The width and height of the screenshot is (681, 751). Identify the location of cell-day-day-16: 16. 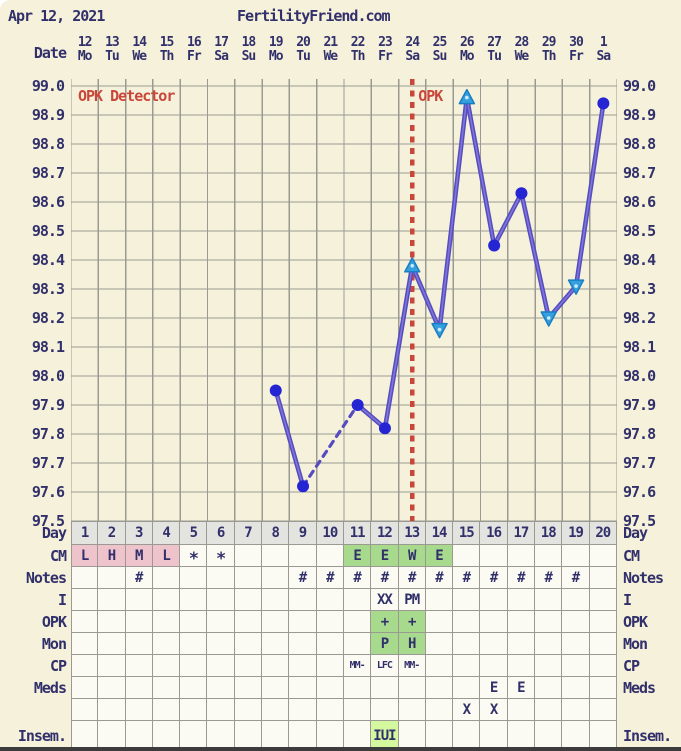
(494, 533).